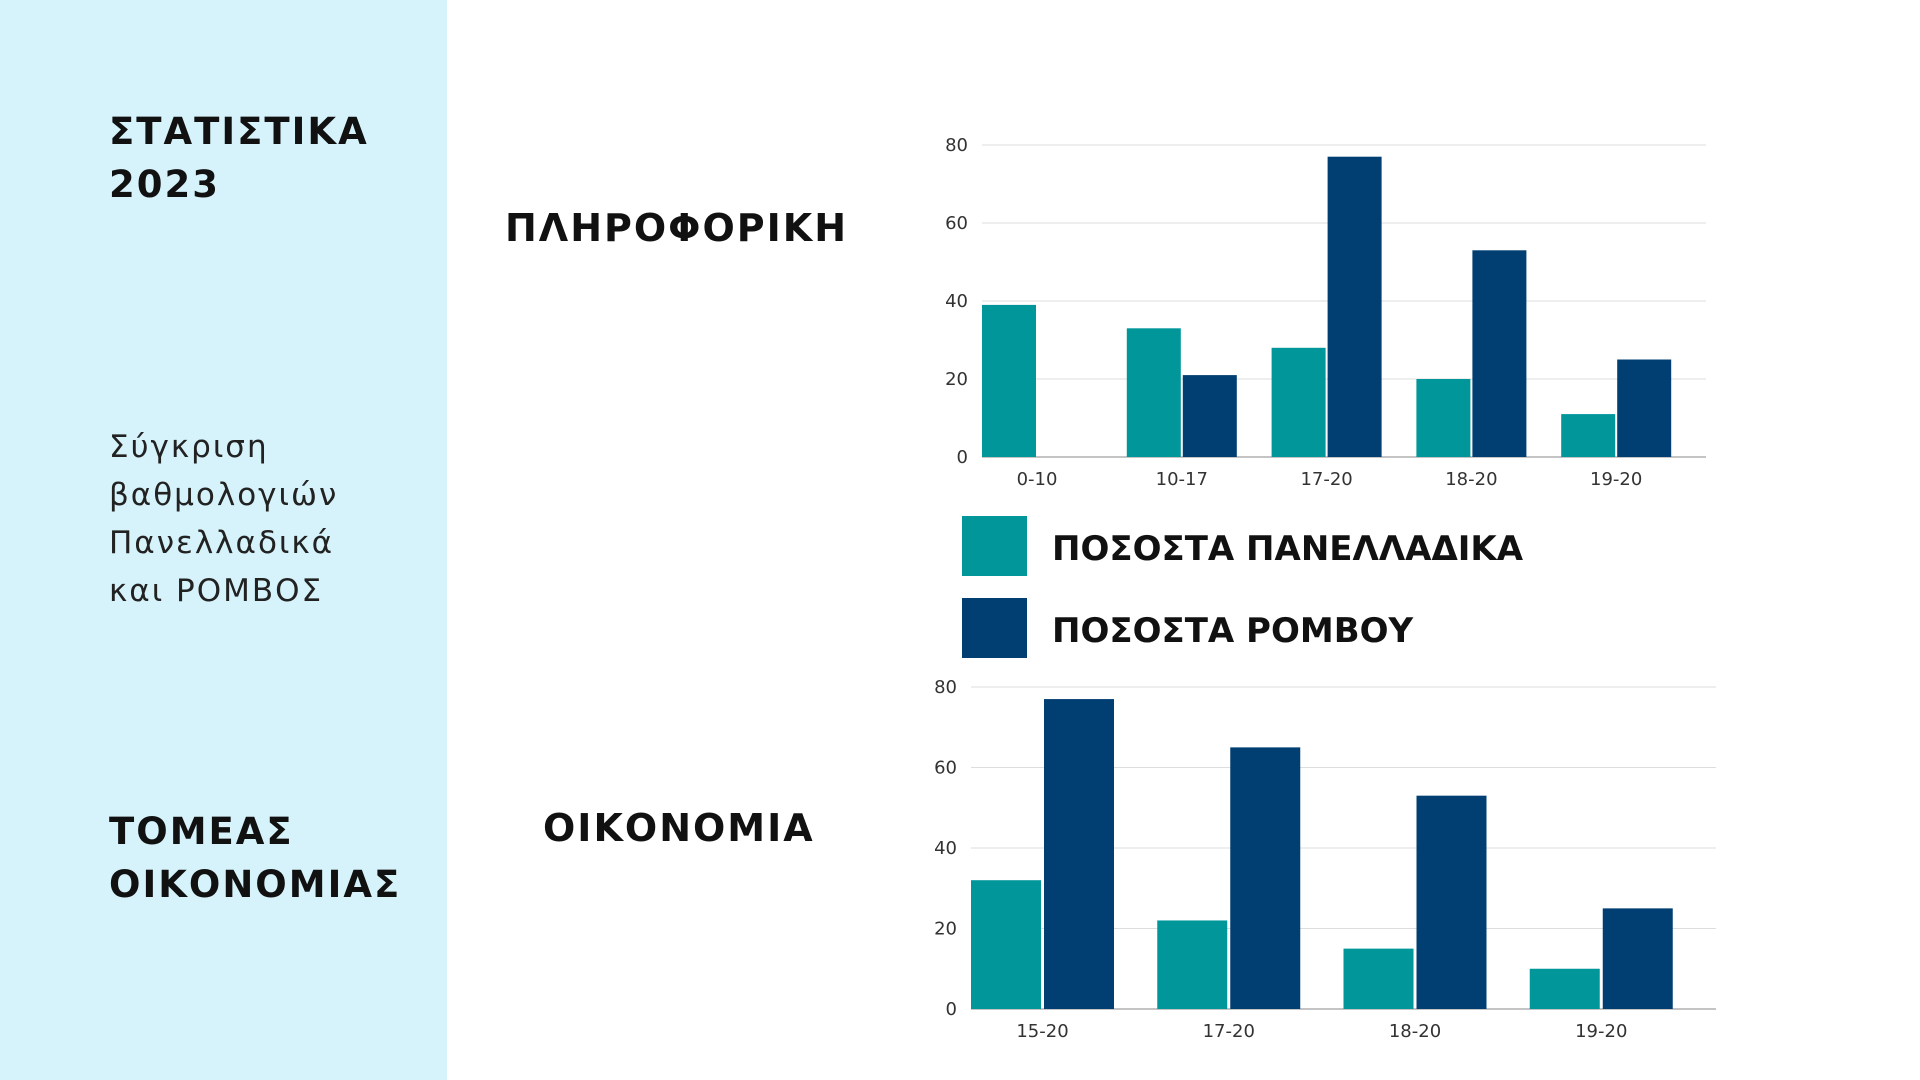  What do you see at coordinates (1182, 479) in the screenshot?
I see `chart-1-x-tick-label: 10-17` at bounding box center [1182, 479].